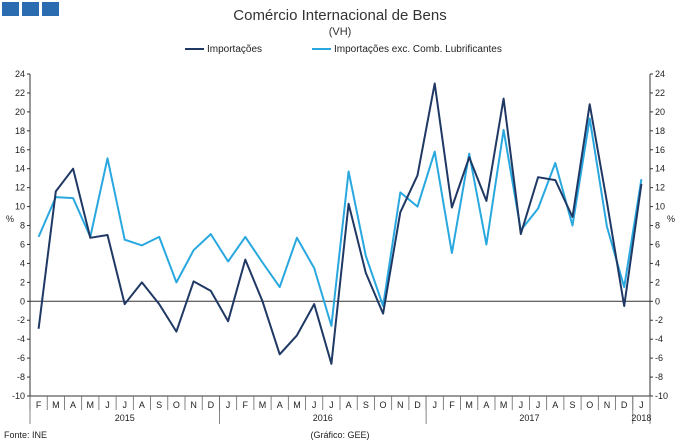  Describe the element at coordinates (20, 131) in the screenshot. I see `y-tick-label-left: 18` at that location.